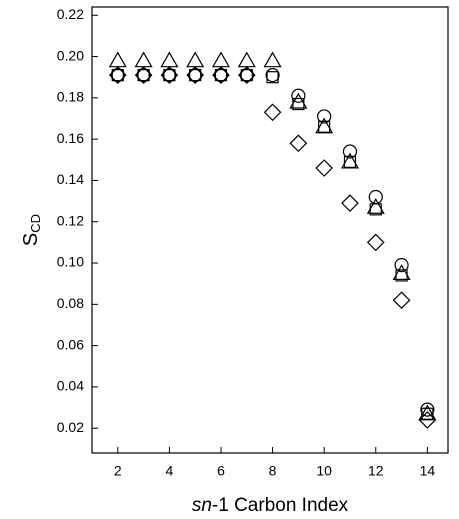  What do you see at coordinates (70, 55) in the screenshot?
I see `y-tick-label: 0.20` at bounding box center [70, 55].